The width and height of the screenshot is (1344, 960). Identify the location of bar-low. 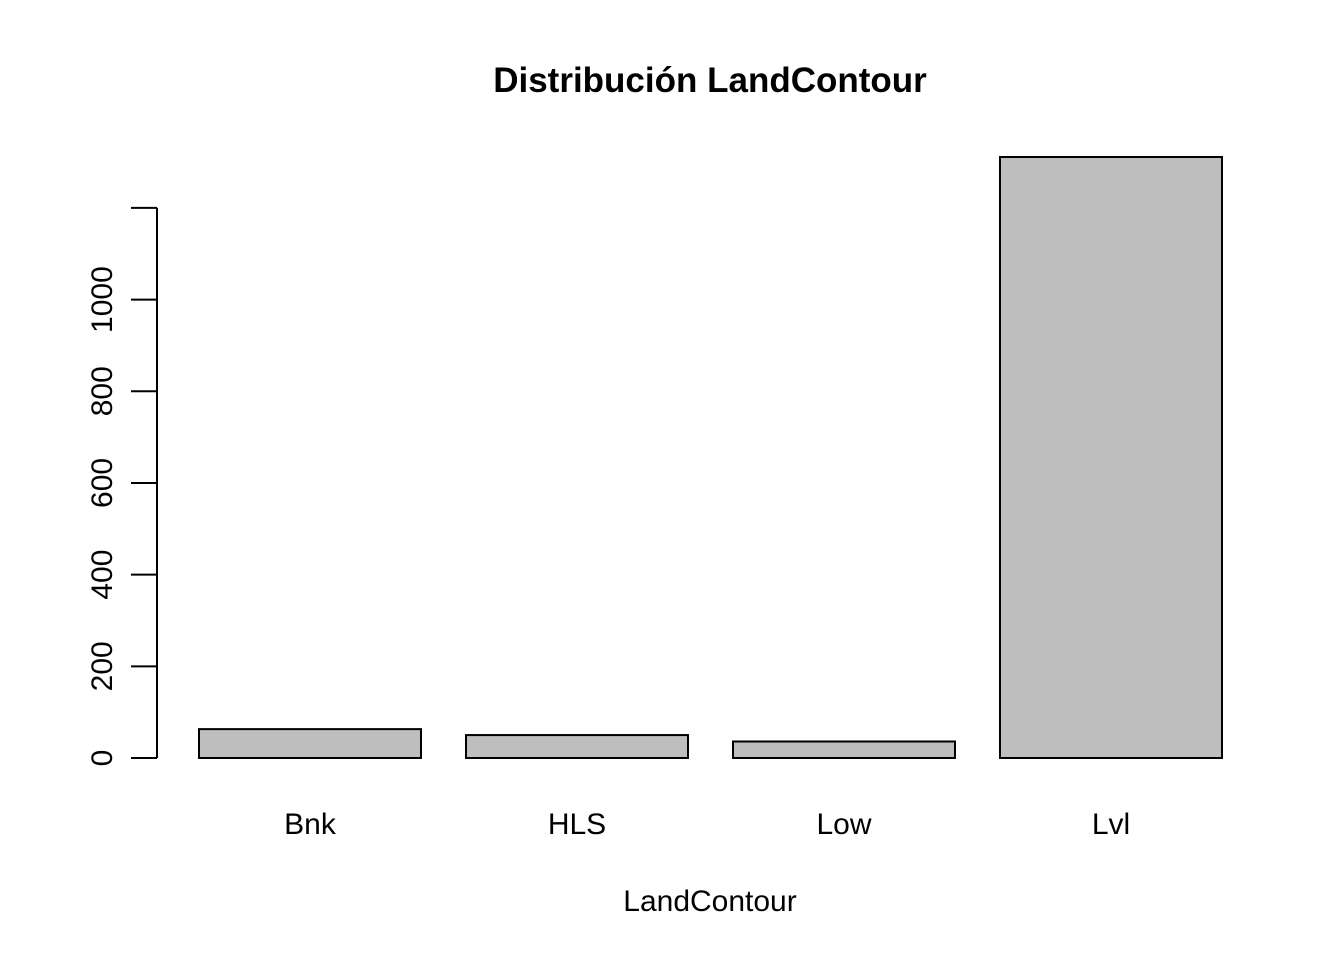
(844, 750).